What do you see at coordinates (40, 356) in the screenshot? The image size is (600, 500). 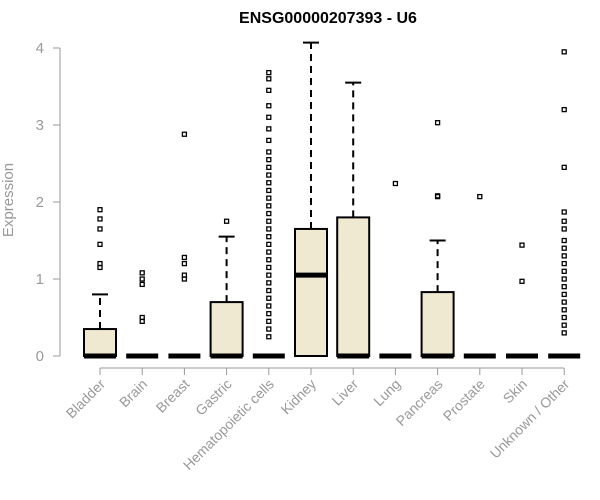 I see `y-tick-label: 0` at bounding box center [40, 356].